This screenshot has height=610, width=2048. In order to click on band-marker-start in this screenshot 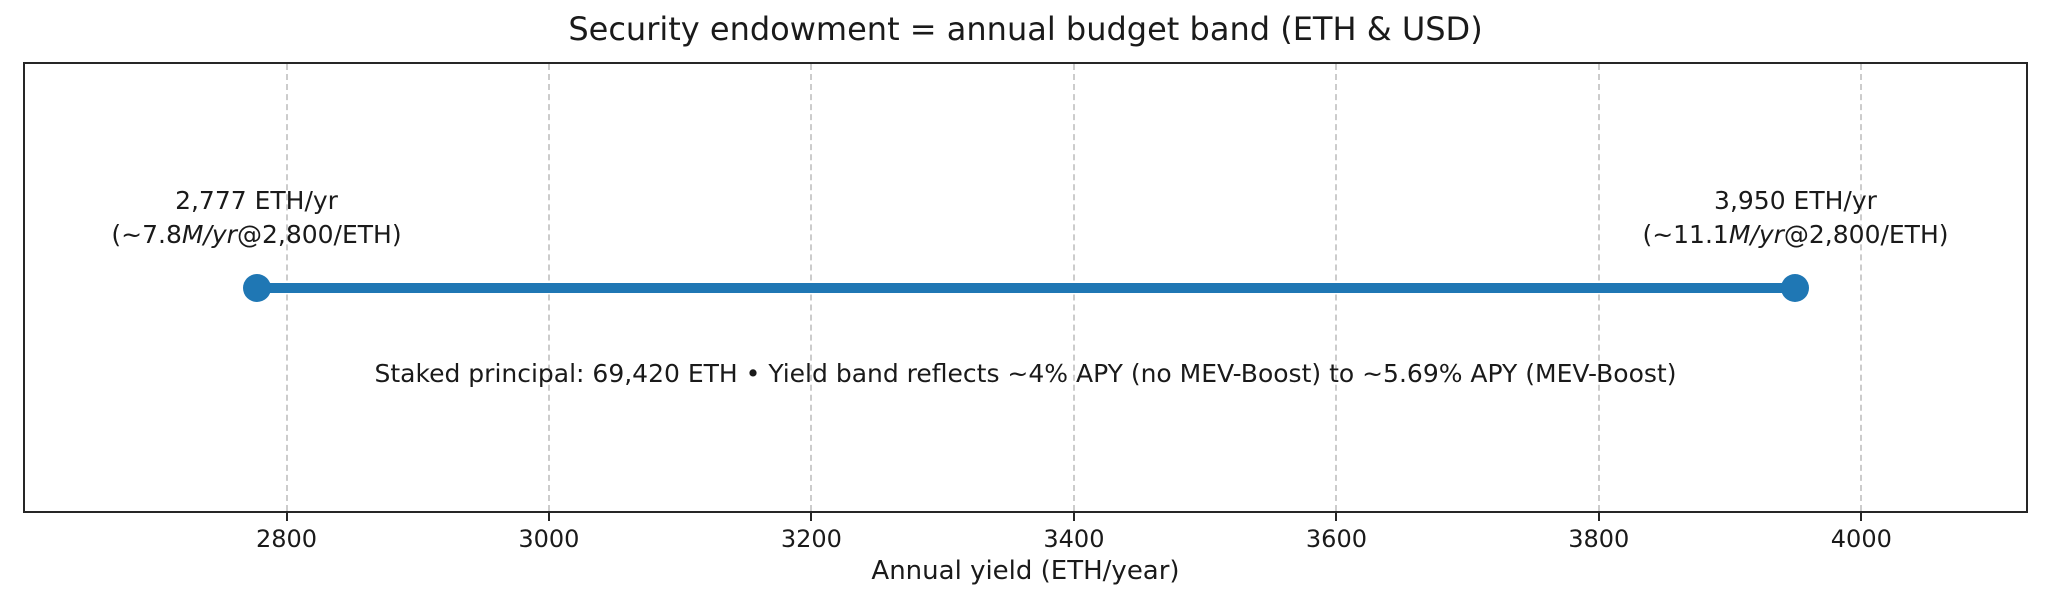, I will do `click(256, 287)`.